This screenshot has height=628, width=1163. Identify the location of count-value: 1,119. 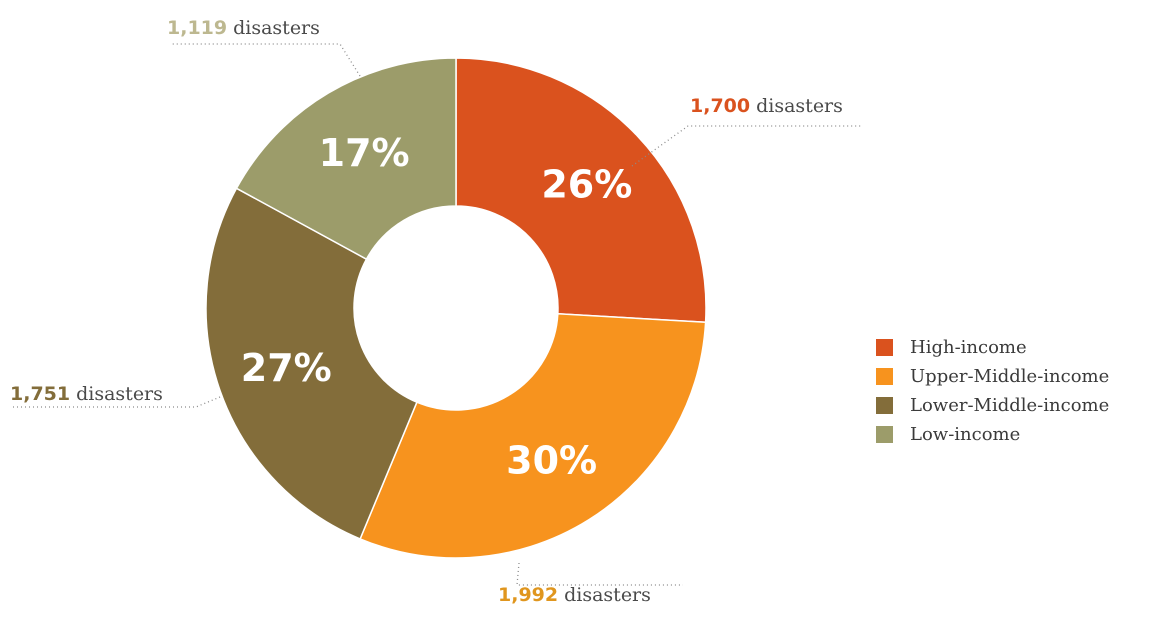
(197, 28).